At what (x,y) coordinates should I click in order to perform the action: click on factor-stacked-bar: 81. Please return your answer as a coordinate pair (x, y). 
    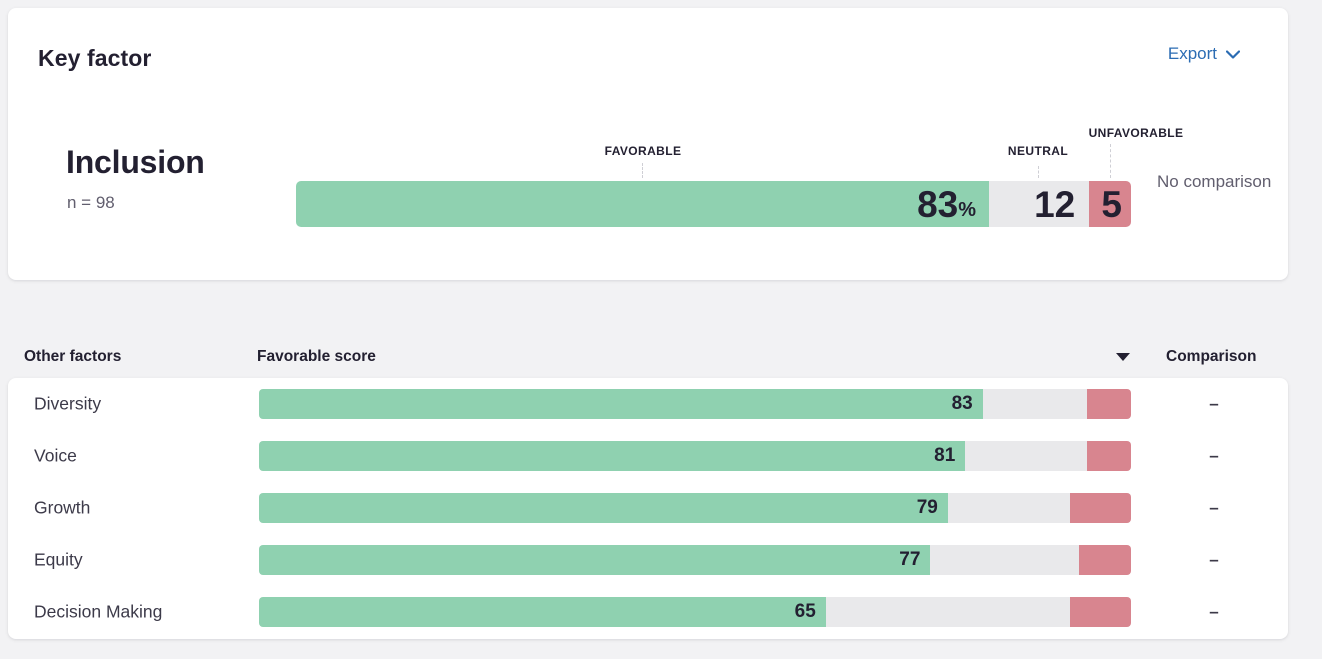
    Looking at the image, I should click on (695, 456).